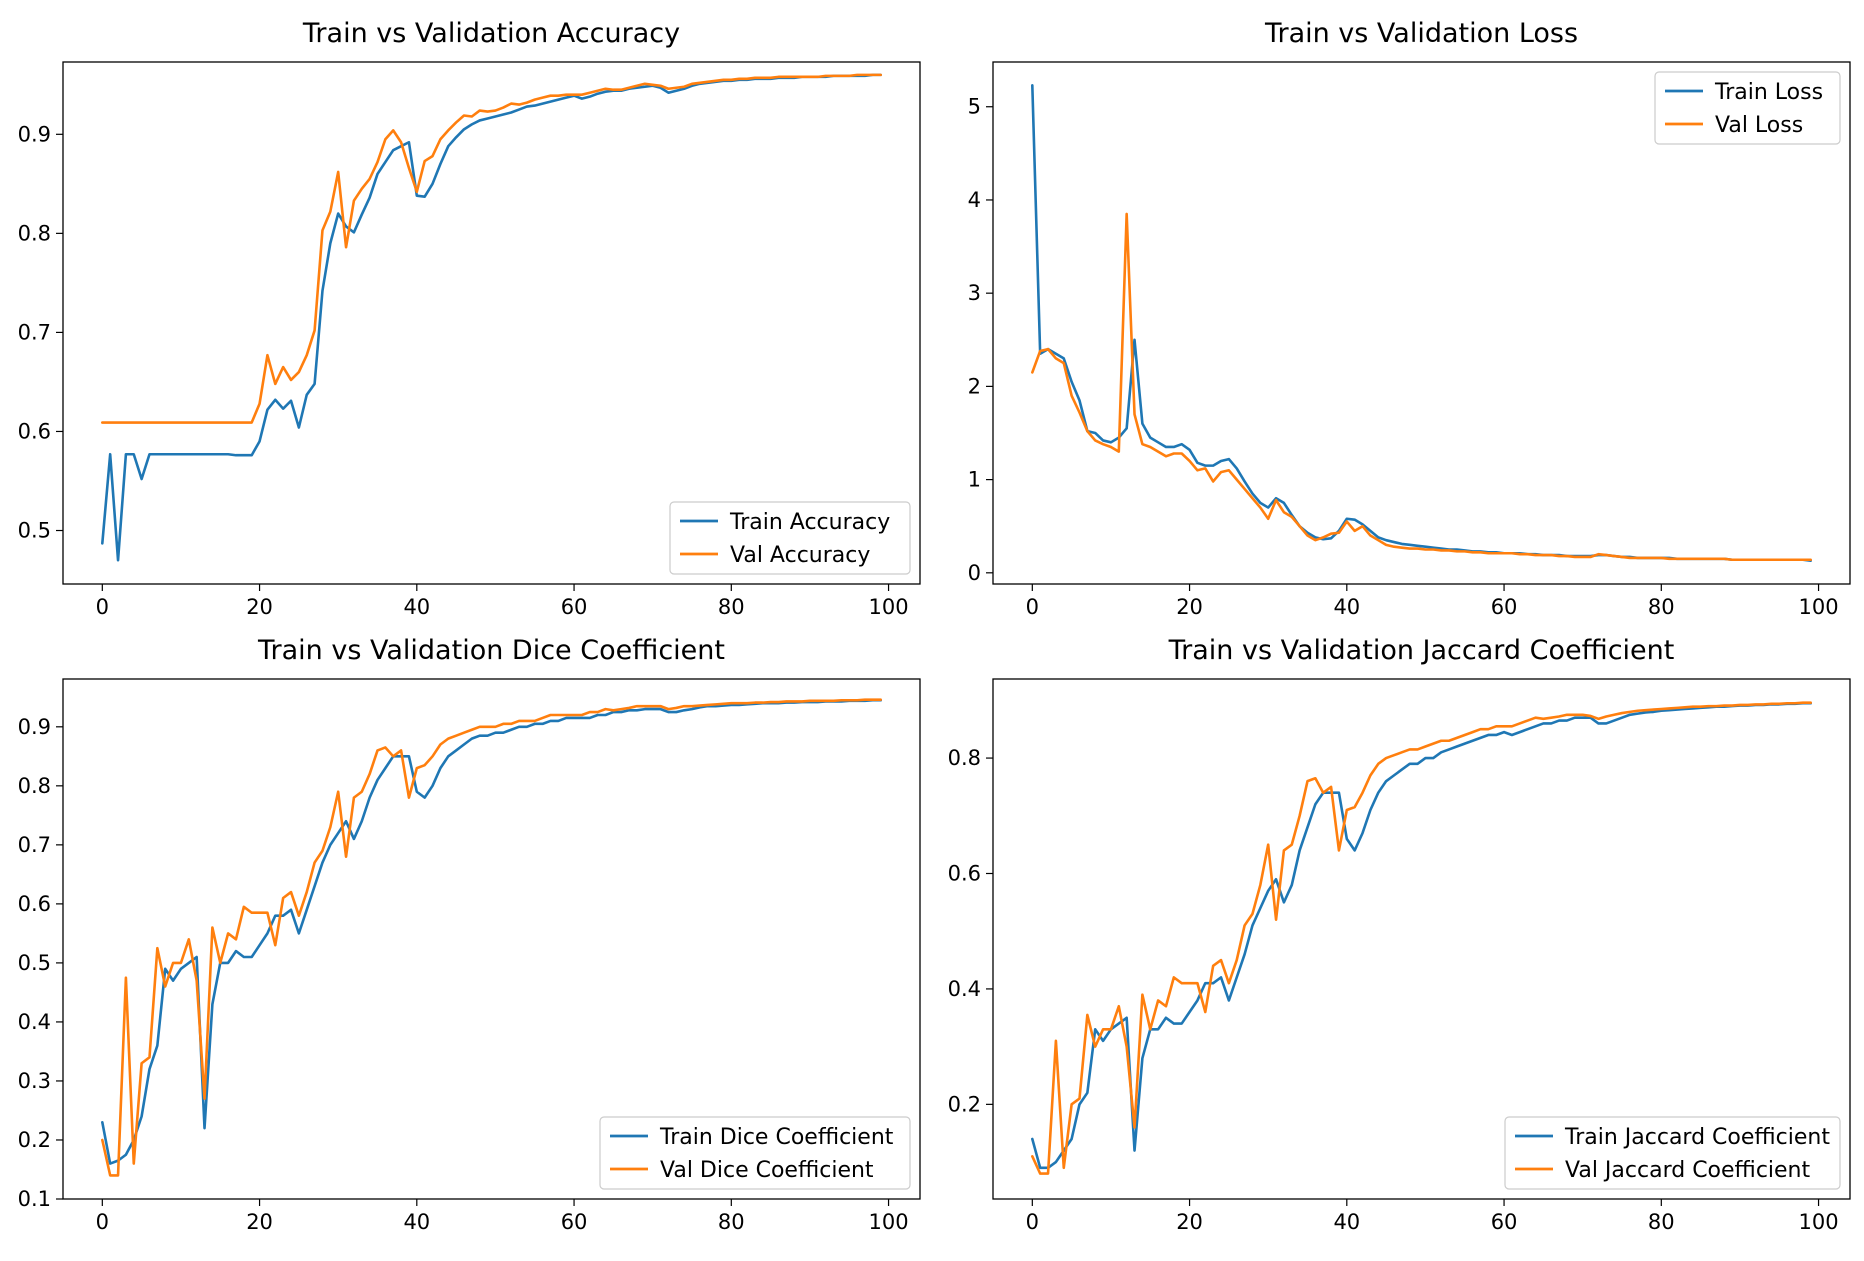  I want to click on dice-title: Train vs Validation Dice Coefficient, so click(491, 650).